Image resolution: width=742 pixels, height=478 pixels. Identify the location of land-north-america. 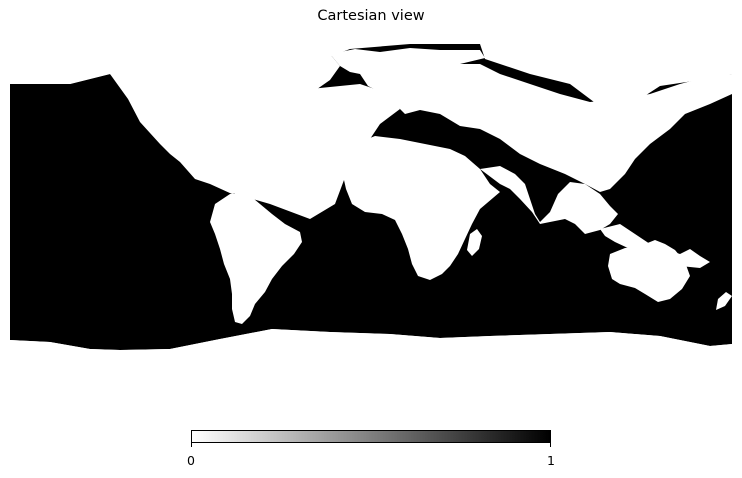
(175, 121).